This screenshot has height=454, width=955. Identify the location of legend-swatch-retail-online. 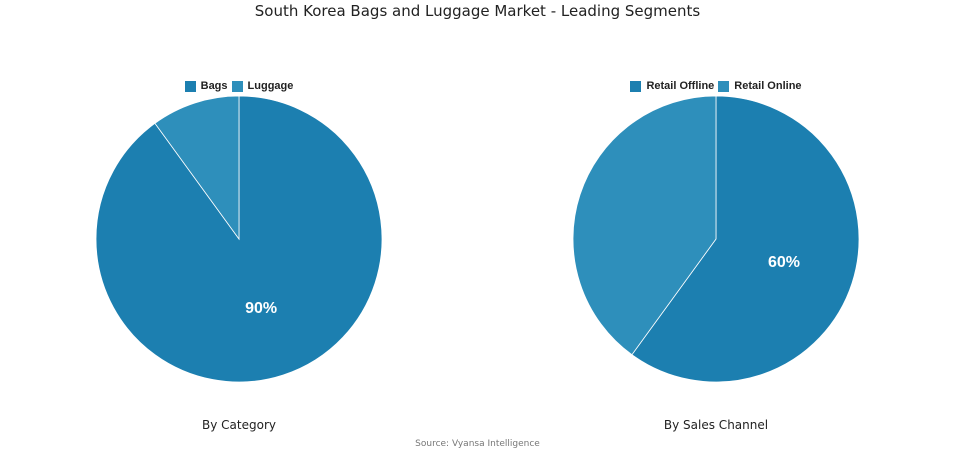
(724, 86).